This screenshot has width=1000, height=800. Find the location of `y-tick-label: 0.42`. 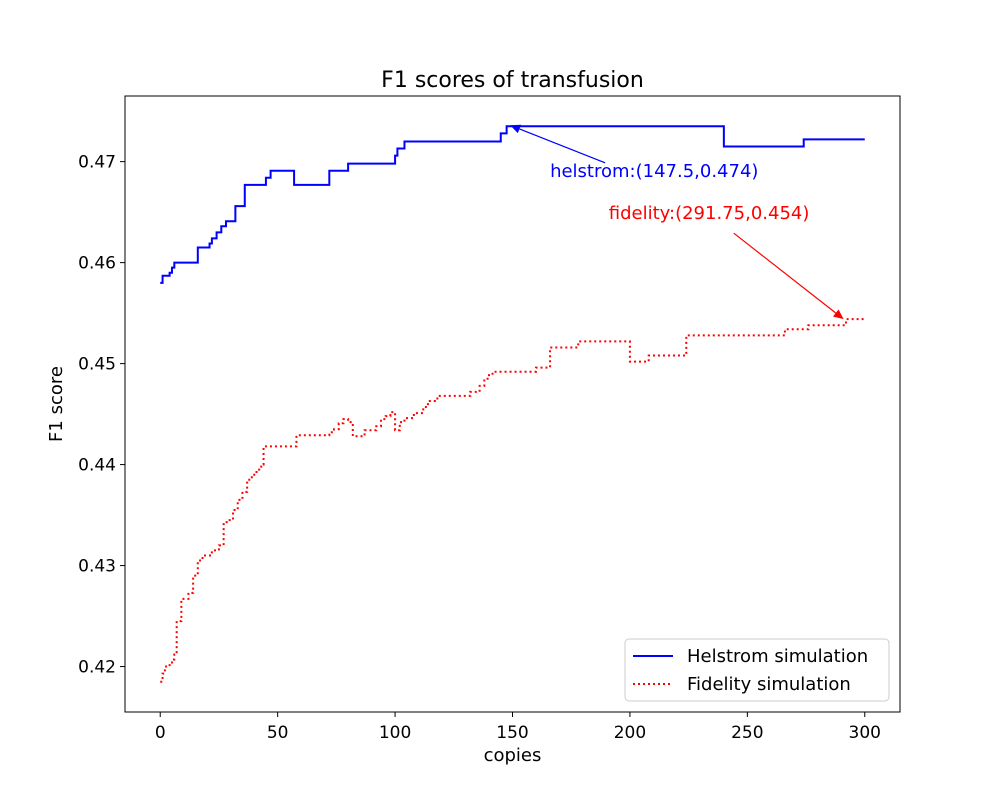

y-tick-label: 0.42 is located at coordinates (97, 668).